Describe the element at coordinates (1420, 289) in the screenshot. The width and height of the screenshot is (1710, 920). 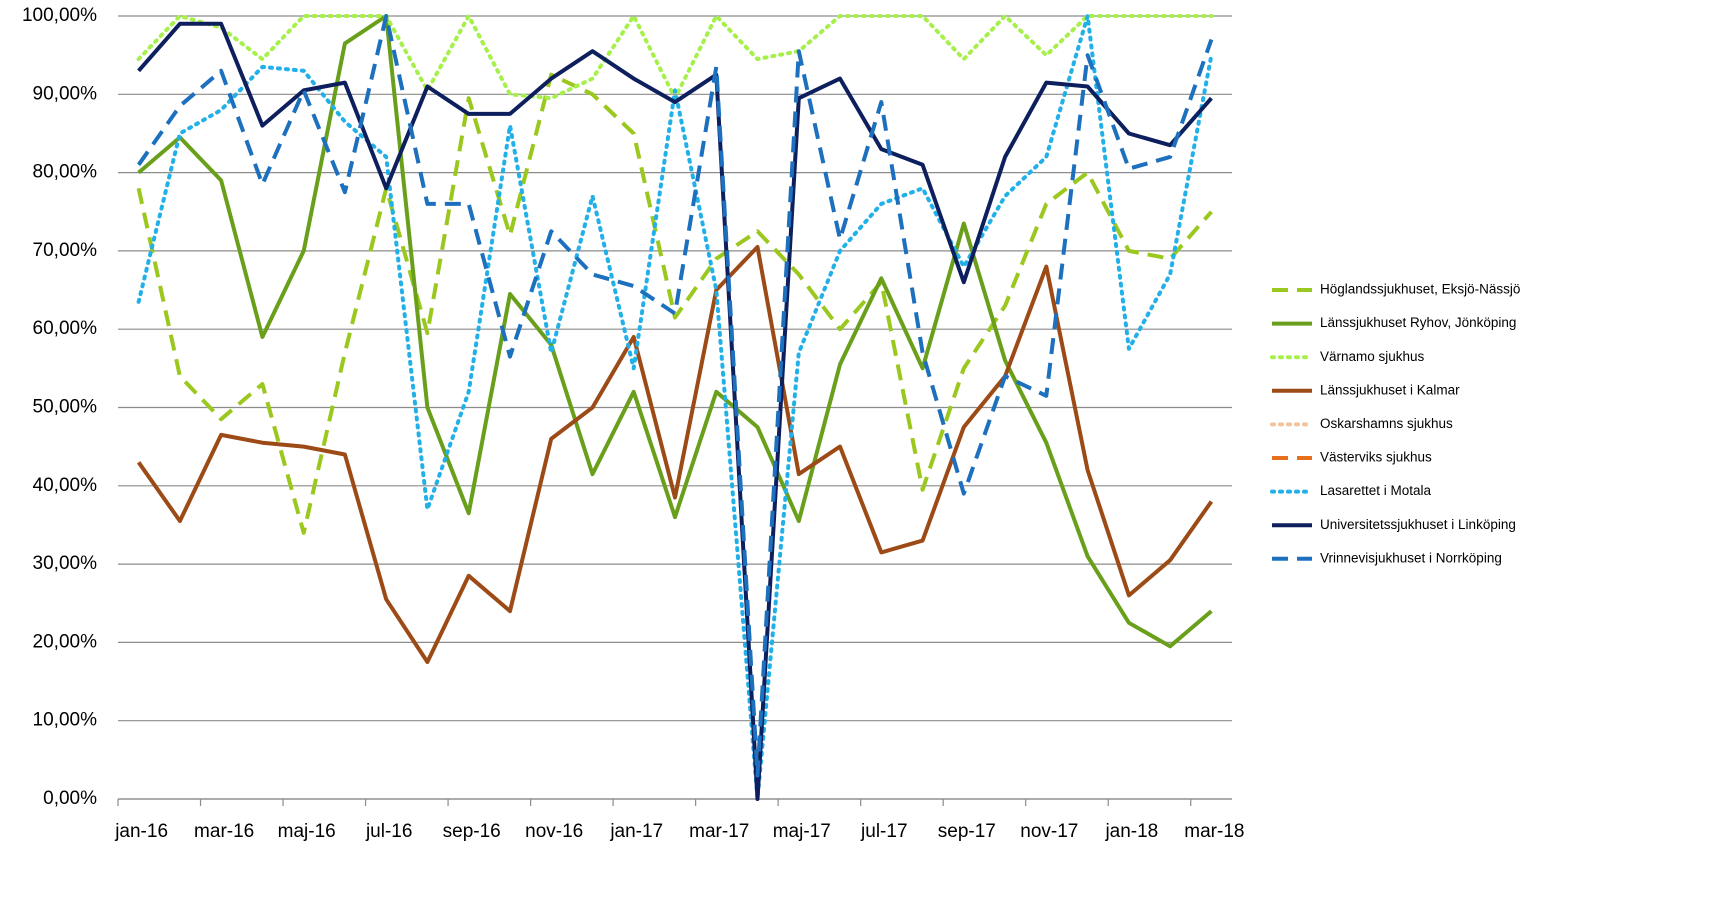
I see `legend-label: Höglandssjukhuset, Eksjö-Nässjö` at that location.